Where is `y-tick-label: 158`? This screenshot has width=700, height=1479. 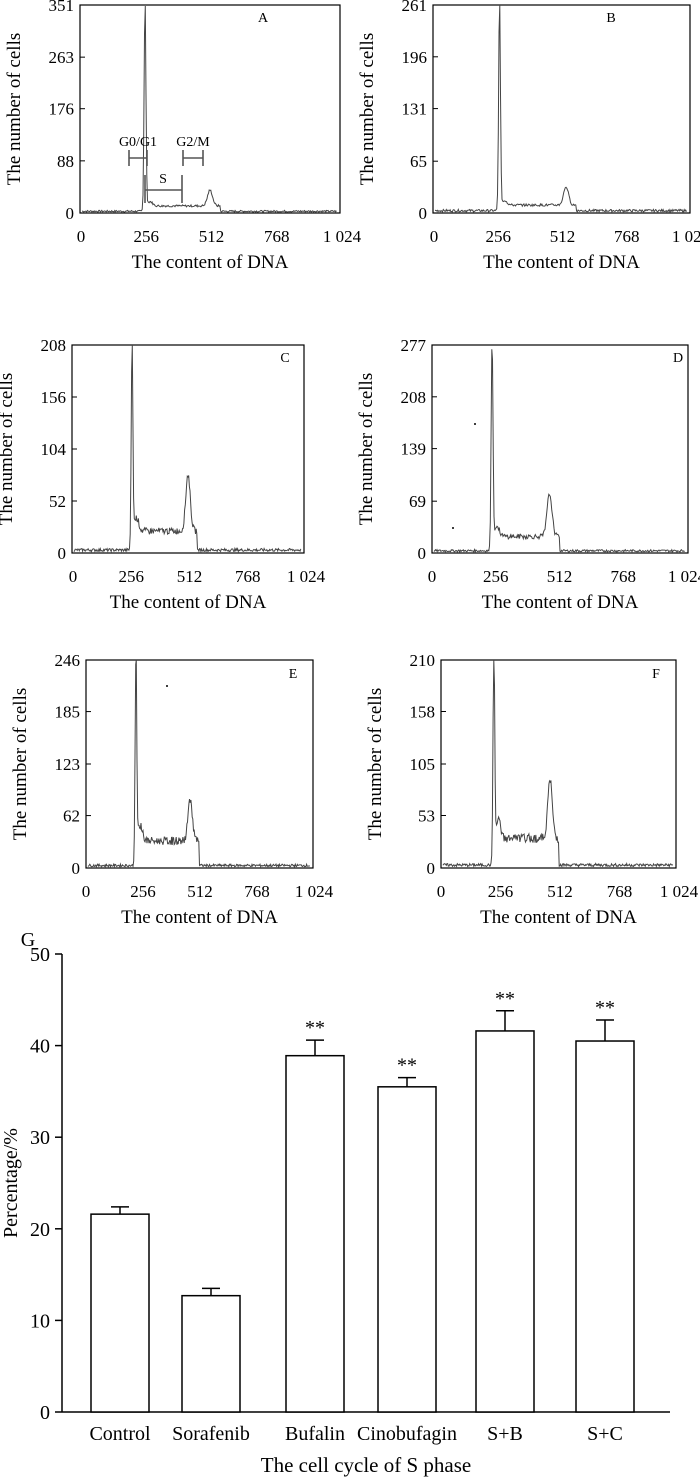
y-tick-label: 158 is located at coordinates (423, 712).